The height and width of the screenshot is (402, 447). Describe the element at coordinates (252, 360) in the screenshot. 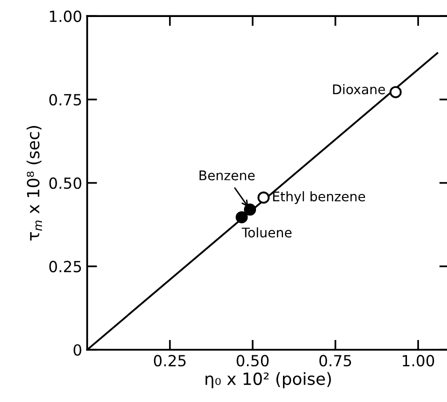

I see `x-tick-label: 0.50` at that location.